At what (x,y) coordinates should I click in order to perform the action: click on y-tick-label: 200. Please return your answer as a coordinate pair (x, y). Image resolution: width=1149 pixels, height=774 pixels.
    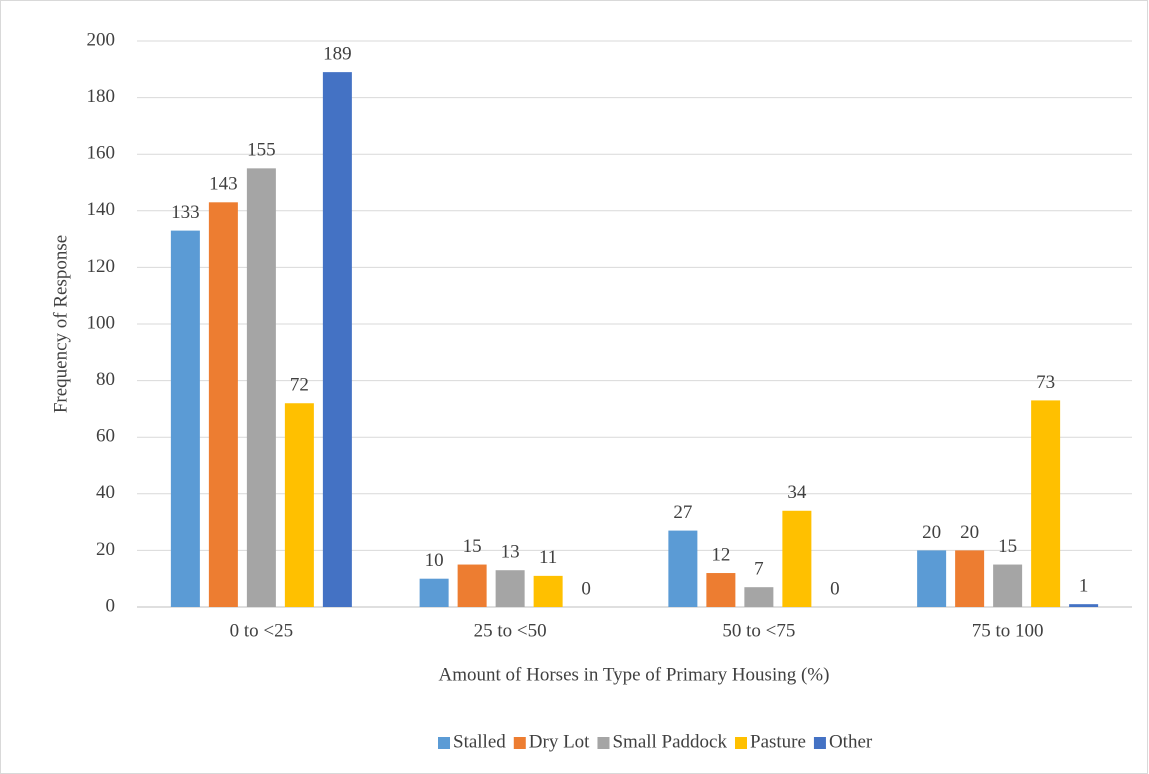
    Looking at the image, I should click on (101, 39).